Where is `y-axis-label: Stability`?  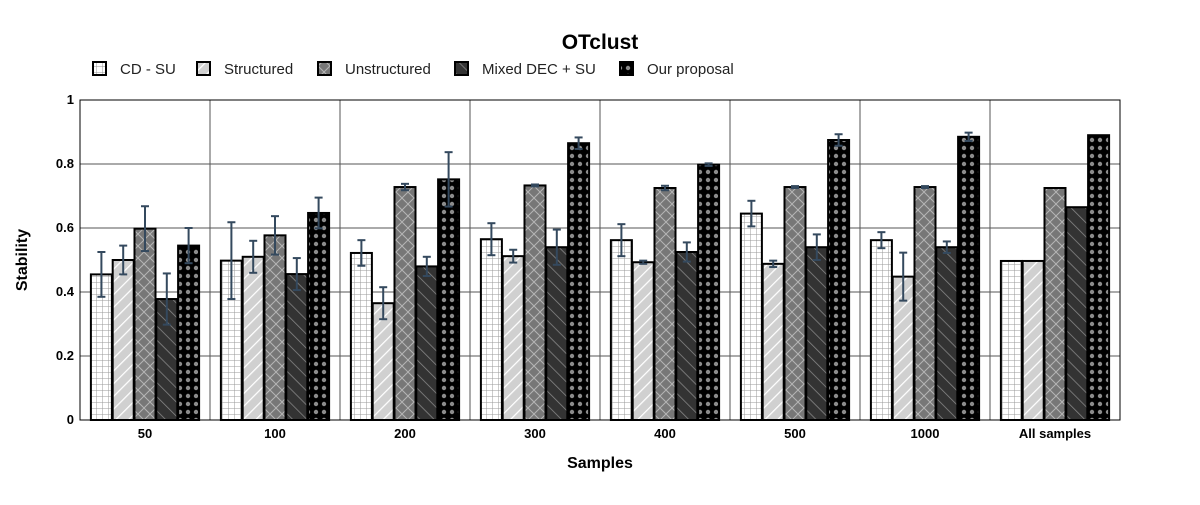 y-axis-label: Stability is located at coordinates (22, 260).